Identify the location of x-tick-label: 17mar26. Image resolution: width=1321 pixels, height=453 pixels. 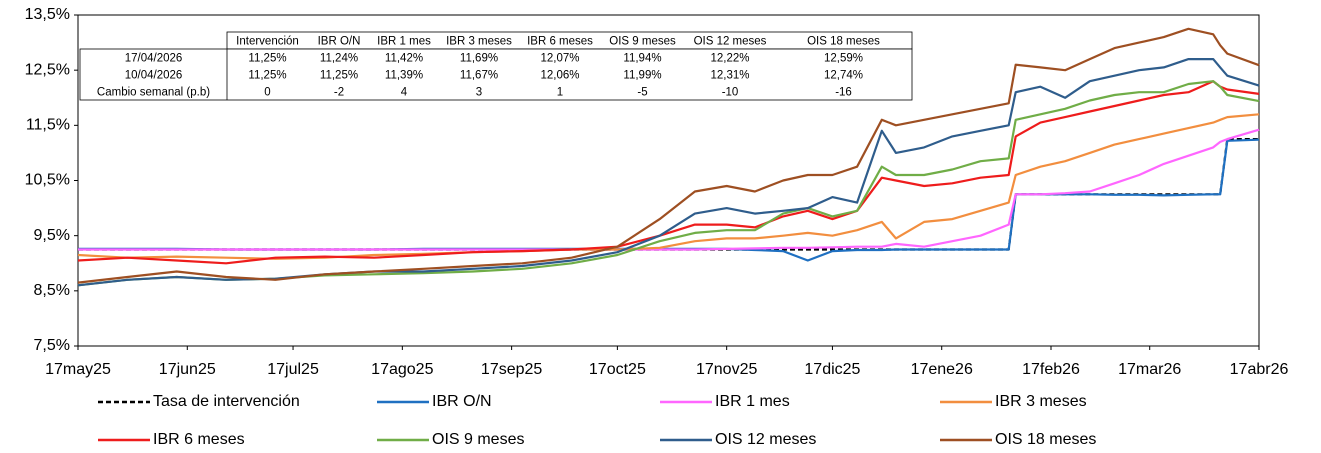
(1149, 369).